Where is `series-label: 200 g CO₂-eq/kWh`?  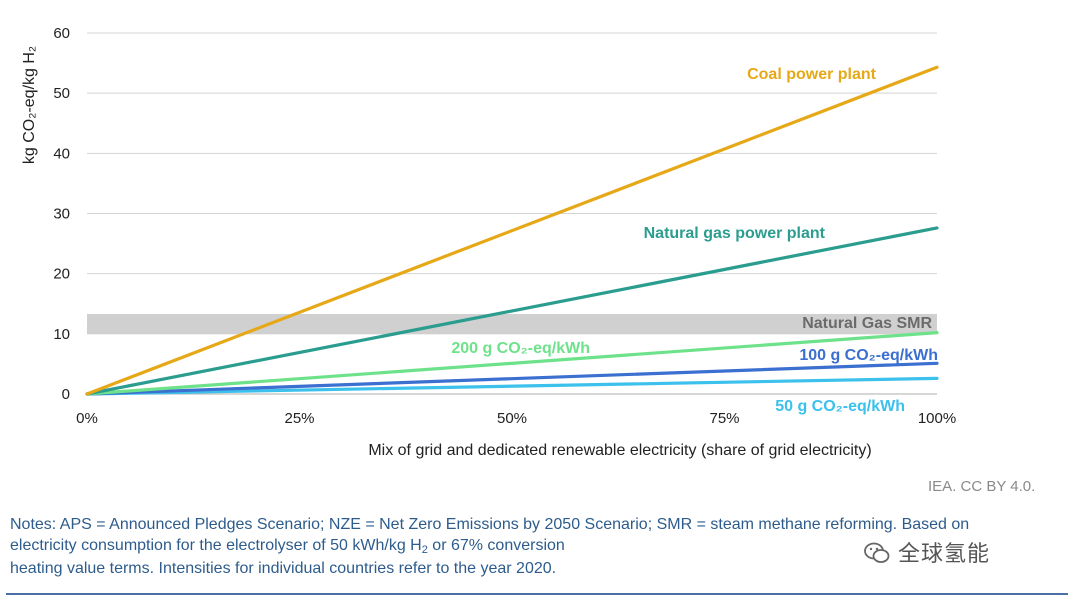 series-label: 200 g CO₂-eq/kWh is located at coordinates (520, 348).